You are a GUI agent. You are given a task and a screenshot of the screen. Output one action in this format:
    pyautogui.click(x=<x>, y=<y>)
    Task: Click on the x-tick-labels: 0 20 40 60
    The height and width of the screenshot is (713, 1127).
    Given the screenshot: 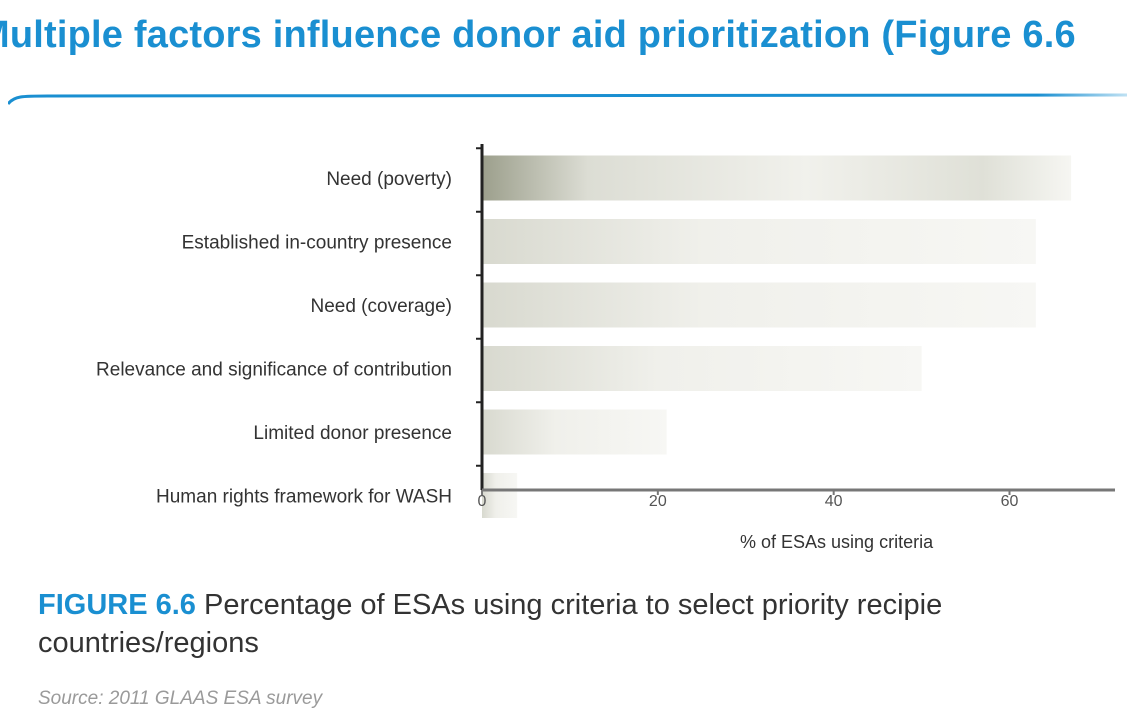 What is the action you would take?
    pyautogui.click(x=748, y=501)
    